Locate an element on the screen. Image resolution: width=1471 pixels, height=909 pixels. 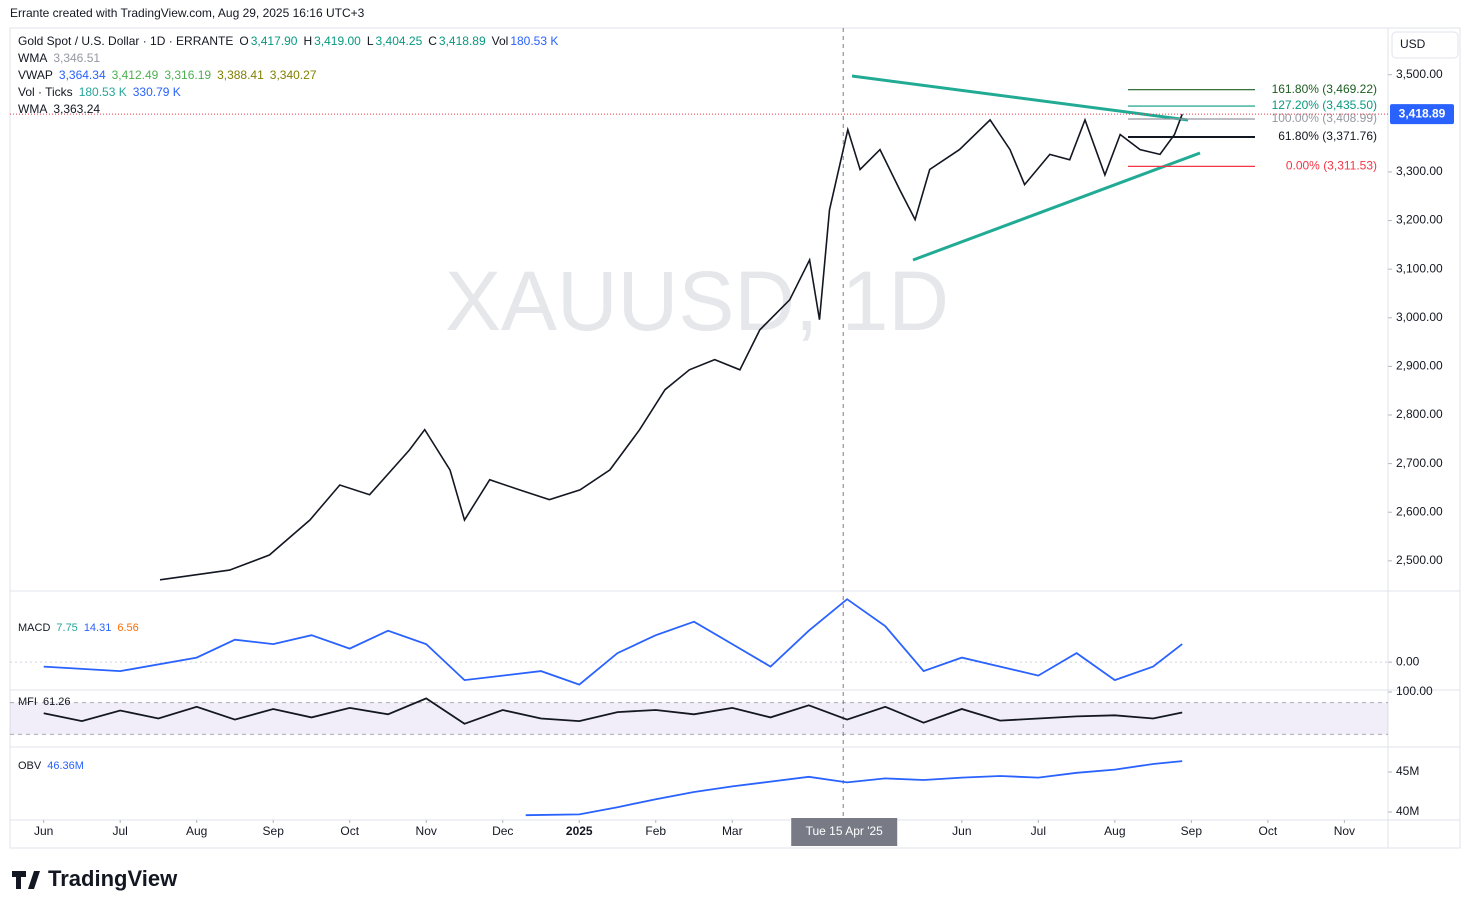
x-tick-label: Dec is located at coordinates (502, 831).